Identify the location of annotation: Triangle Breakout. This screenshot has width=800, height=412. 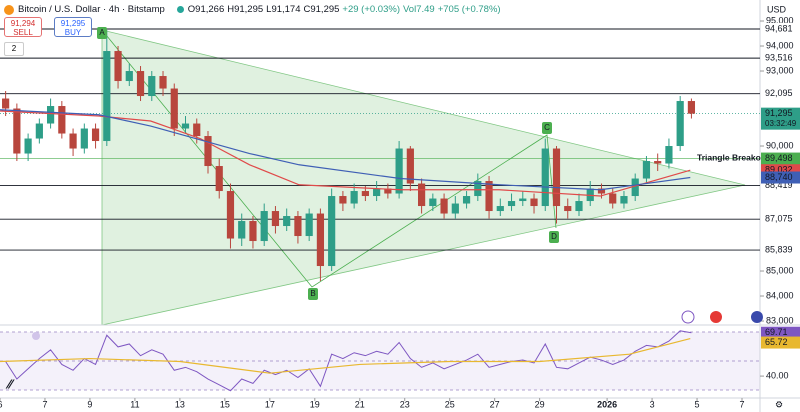
(733, 157).